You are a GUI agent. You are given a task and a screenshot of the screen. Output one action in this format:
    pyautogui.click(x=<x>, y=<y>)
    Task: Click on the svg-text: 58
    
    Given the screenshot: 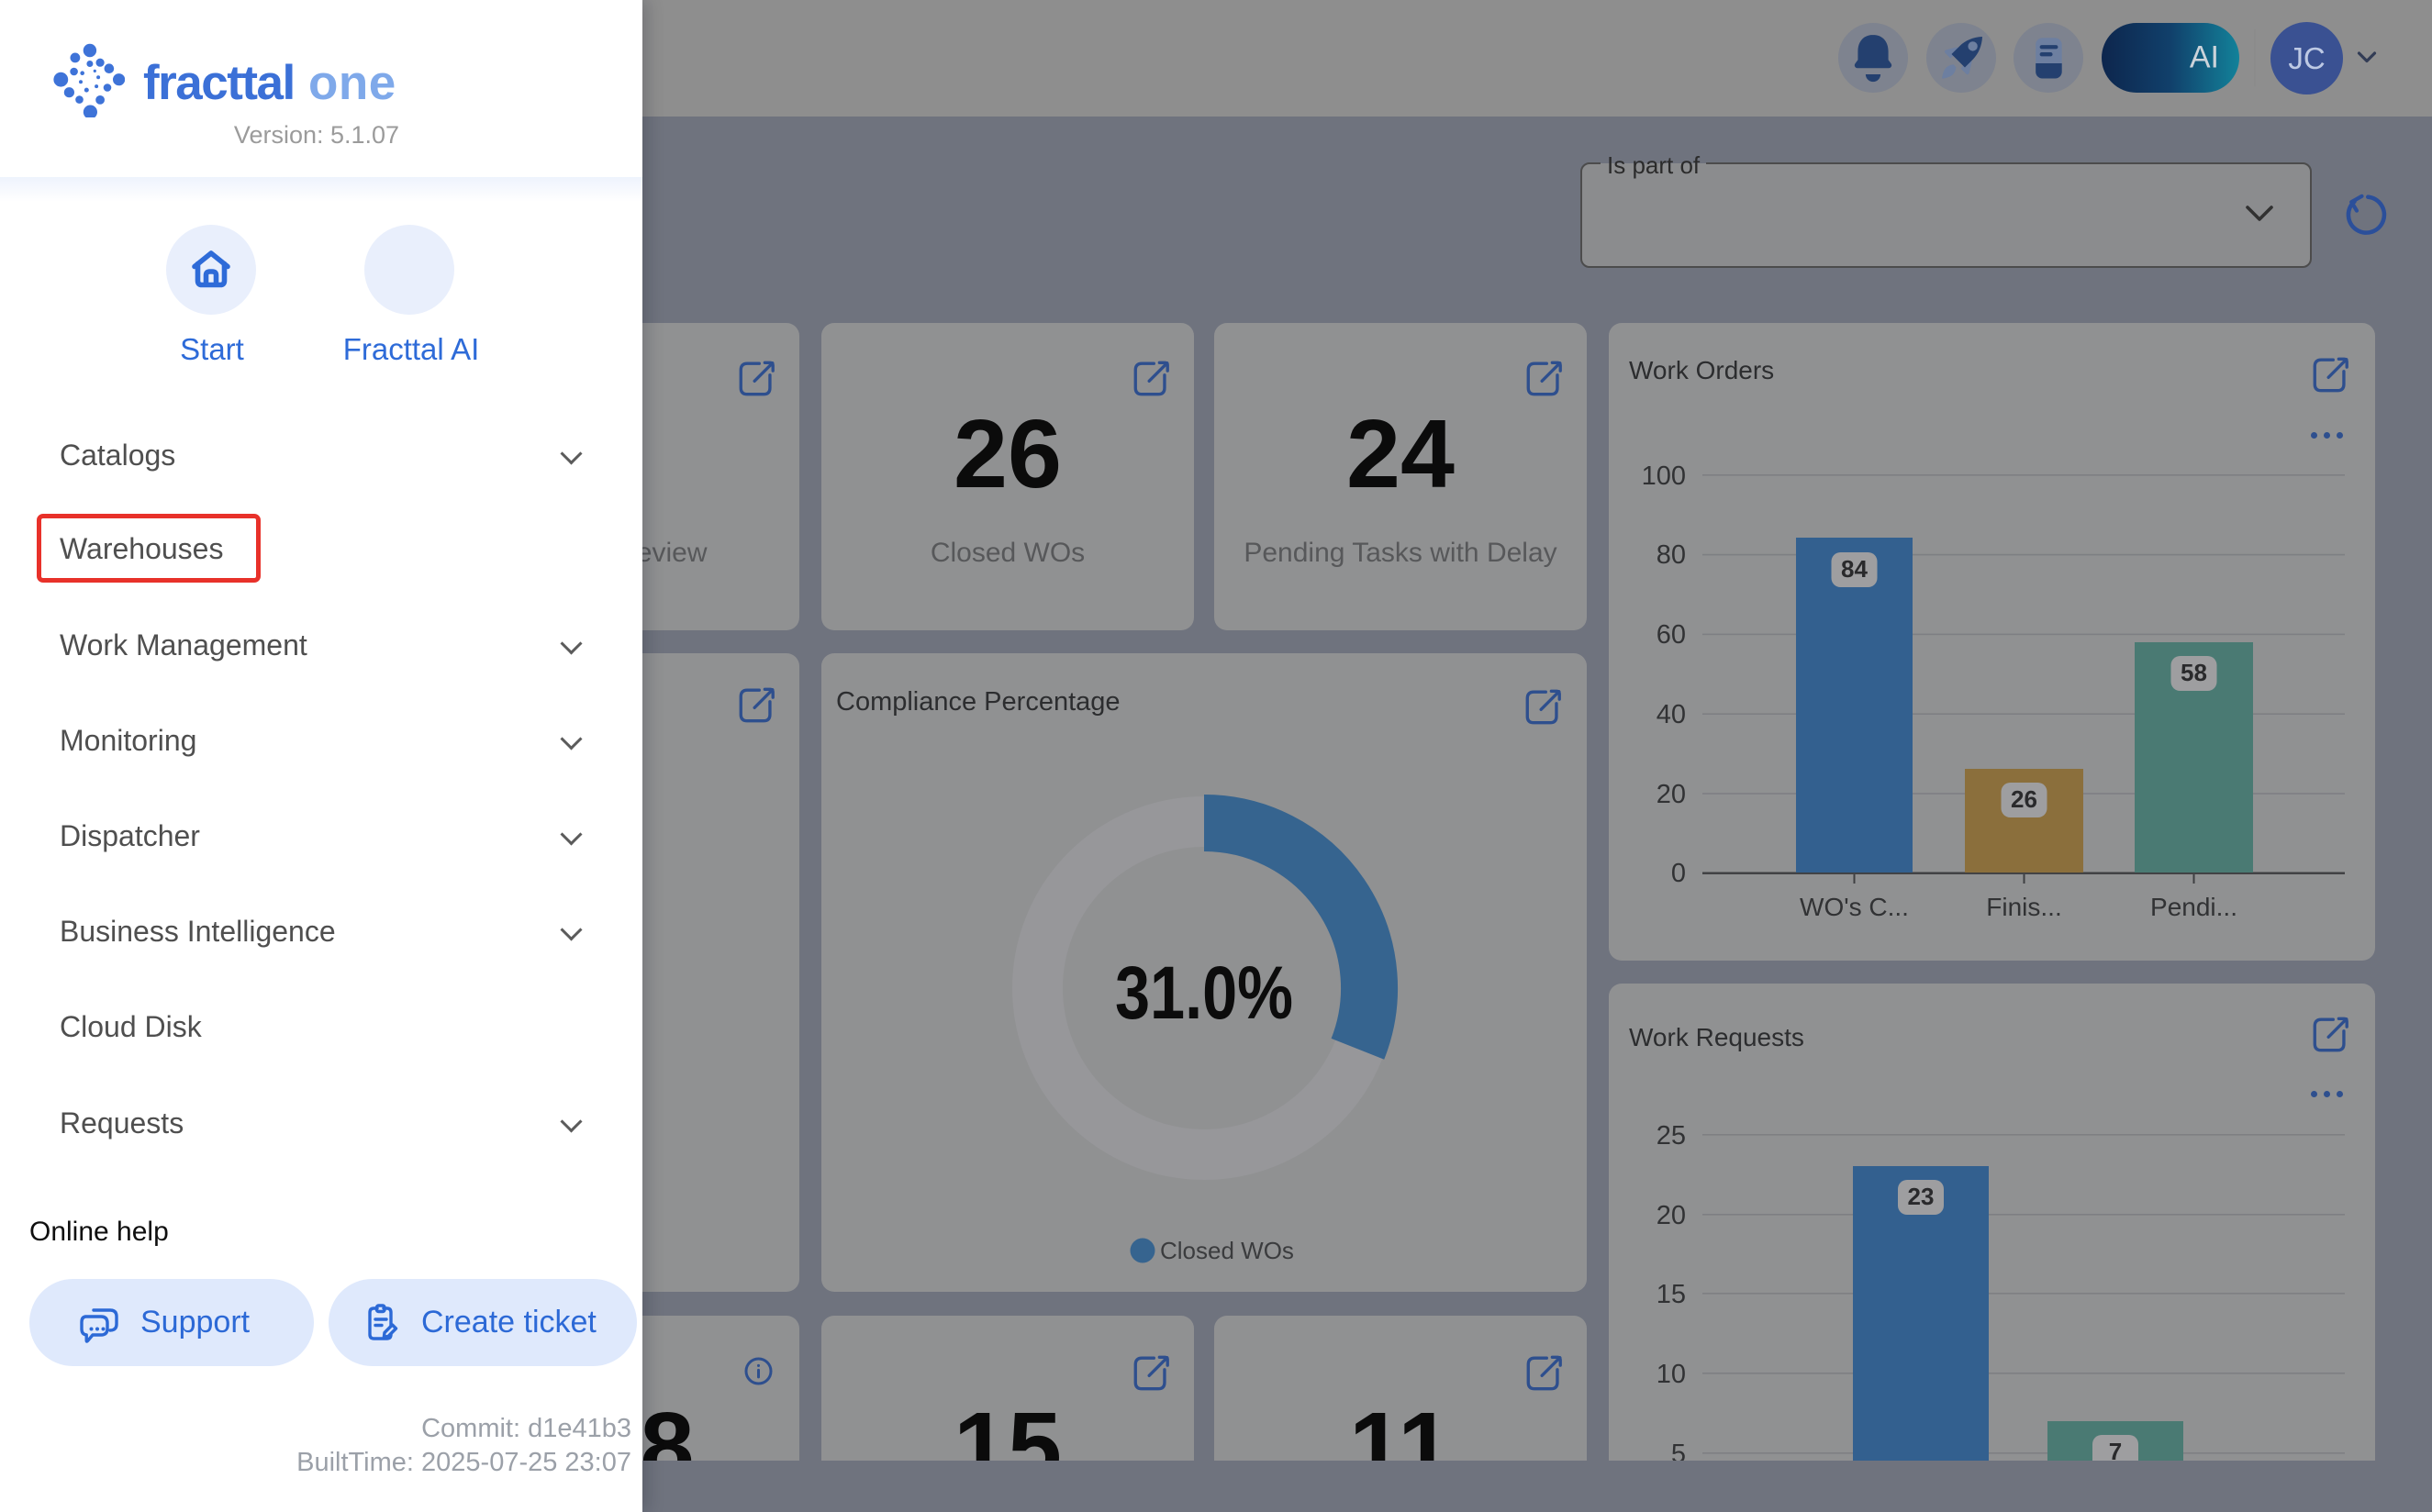 What is the action you would take?
    pyautogui.click(x=2194, y=673)
    